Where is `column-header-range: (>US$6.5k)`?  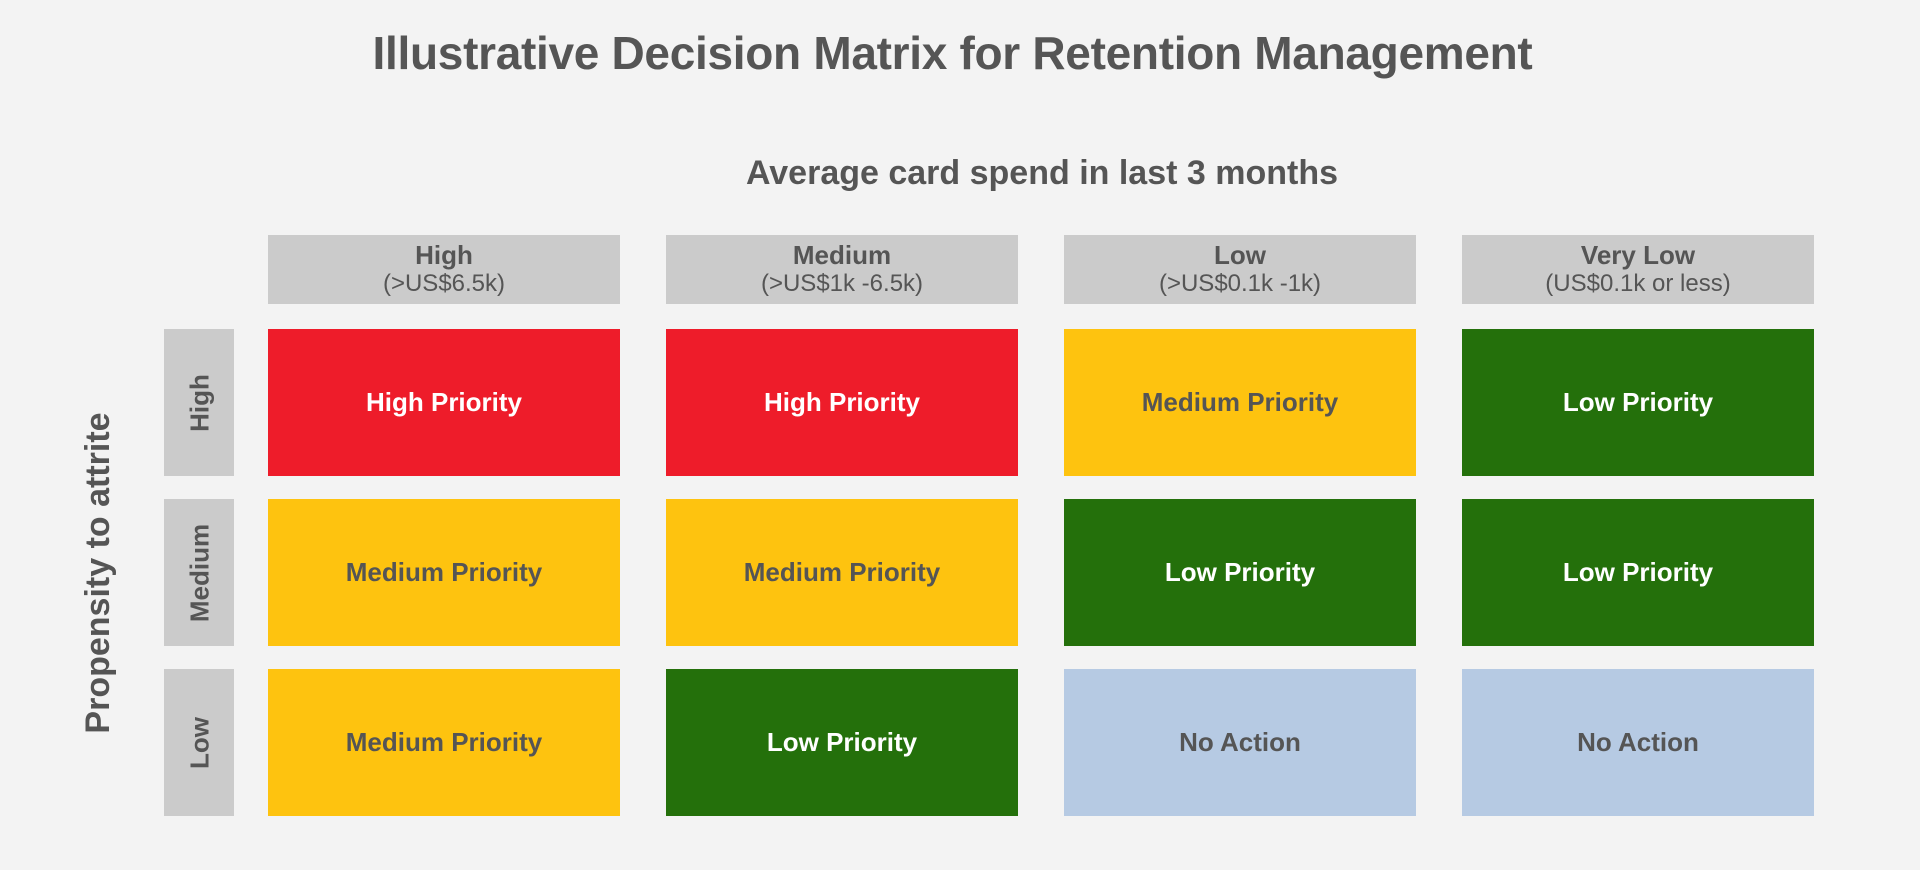
column-header-range: (>US$6.5k) is located at coordinates (444, 283).